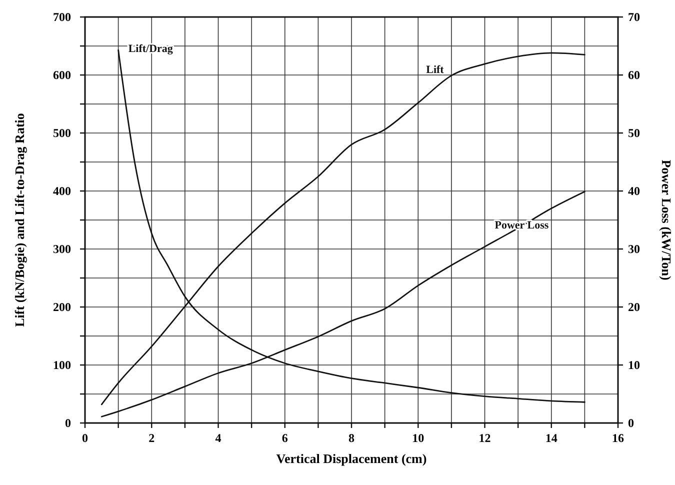 This screenshot has height=485, width=675. Describe the element at coordinates (85, 438) in the screenshot. I see `x-tick-label: 0` at that location.